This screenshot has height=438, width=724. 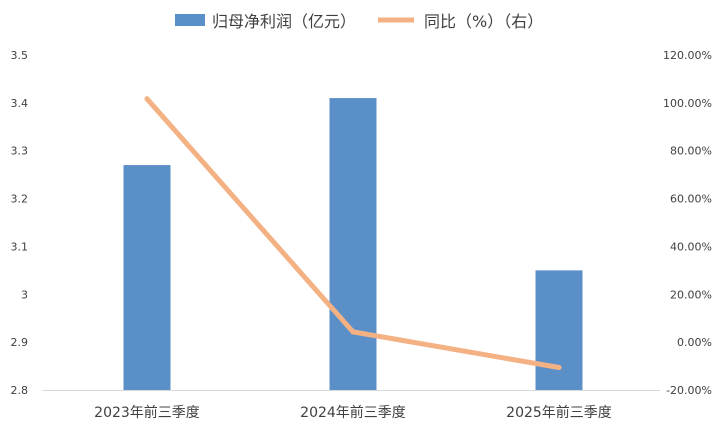 What do you see at coordinates (284, 21) in the screenshot?
I see `legend-label-bar: 归母净利润（亿元）` at bounding box center [284, 21].